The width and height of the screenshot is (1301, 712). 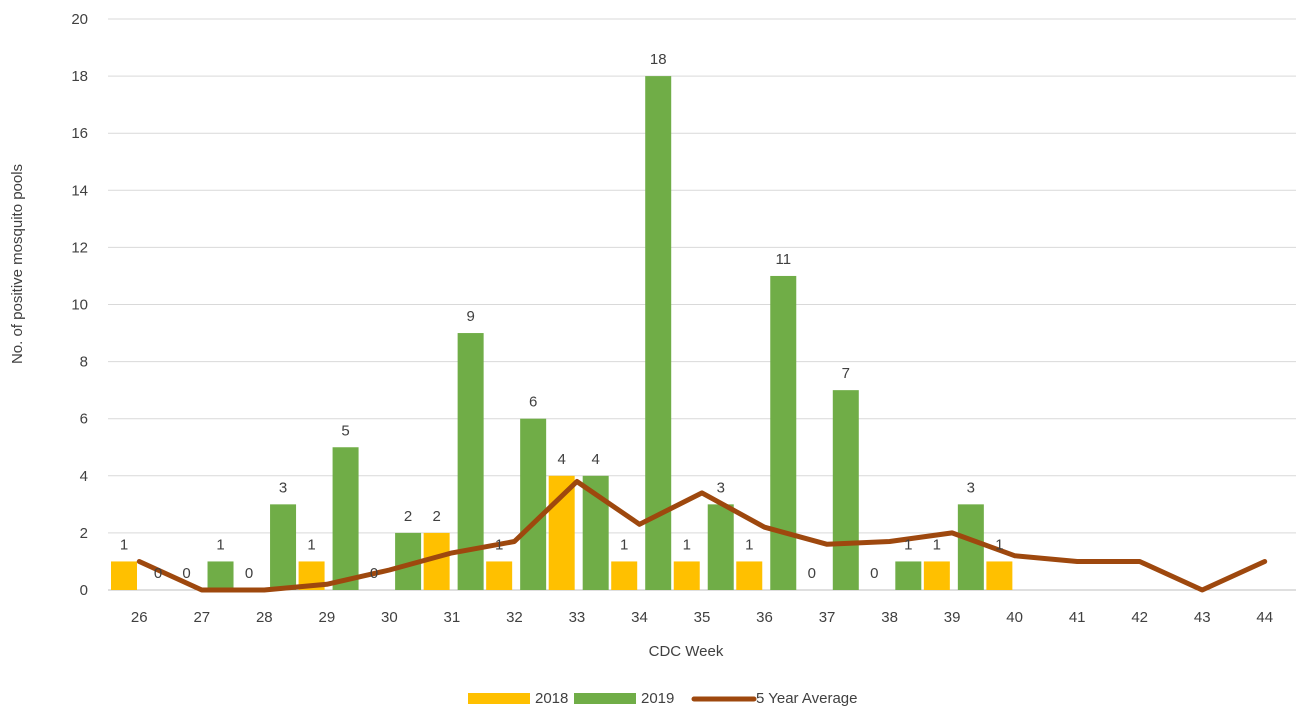 What do you see at coordinates (1202, 617) in the screenshot?
I see `x-tick-label: 43` at bounding box center [1202, 617].